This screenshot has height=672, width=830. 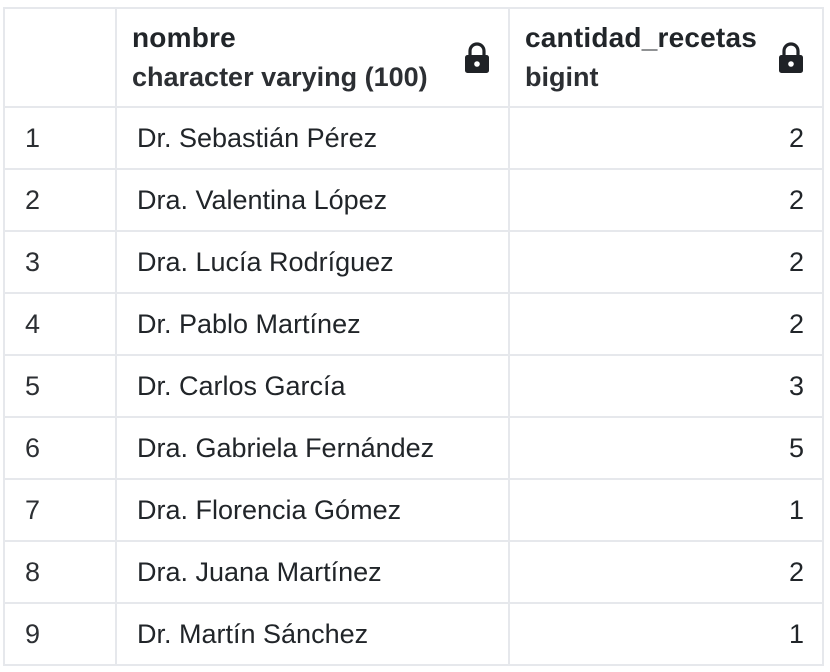 What do you see at coordinates (312, 572) in the screenshot?
I see `cell-nombre: Dra. Juana Martínez` at bounding box center [312, 572].